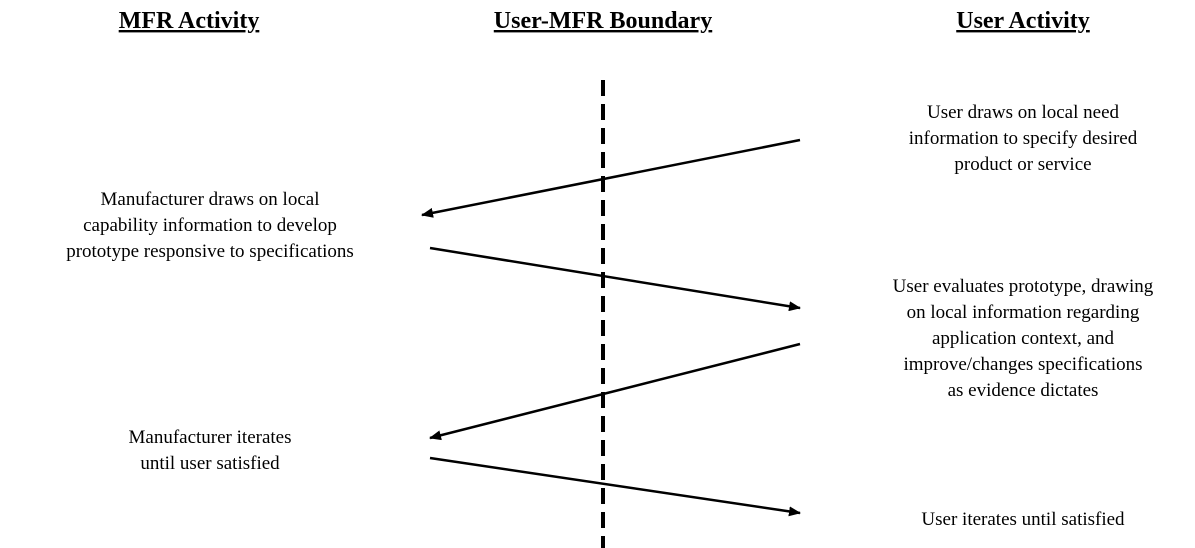  What do you see at coordinates (210, 199) in the screenshot?
I see `node-text: Manufacturer draws on local` at bounding box center [210, 199].